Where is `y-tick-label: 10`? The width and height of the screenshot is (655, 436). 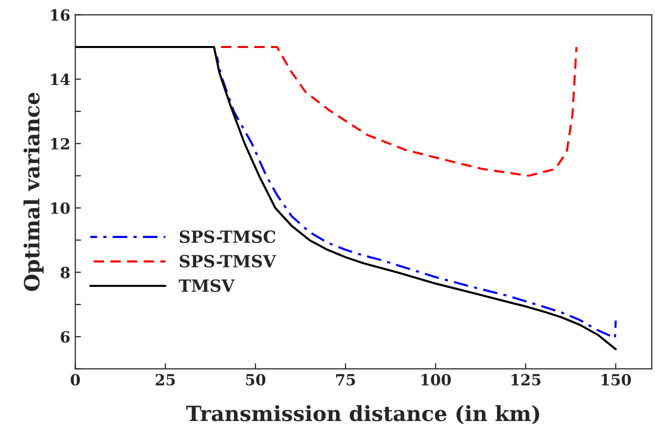
y-tick-label: 10 is located at coordinates (60, 208).